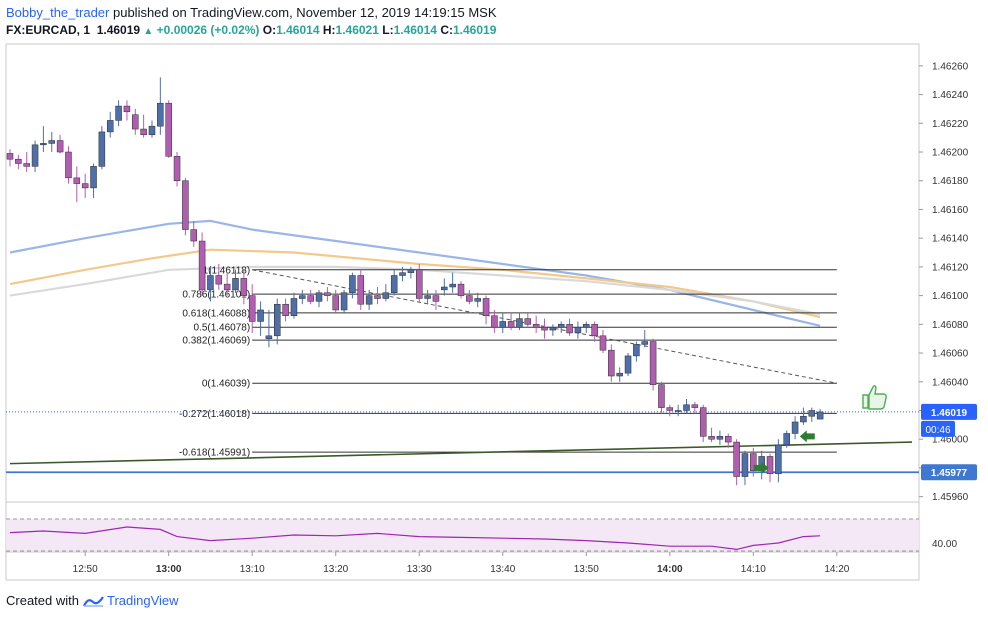 This screenshot has height=618, width=988. I want to click on tradingview-logo-icon, so click(93, 601).